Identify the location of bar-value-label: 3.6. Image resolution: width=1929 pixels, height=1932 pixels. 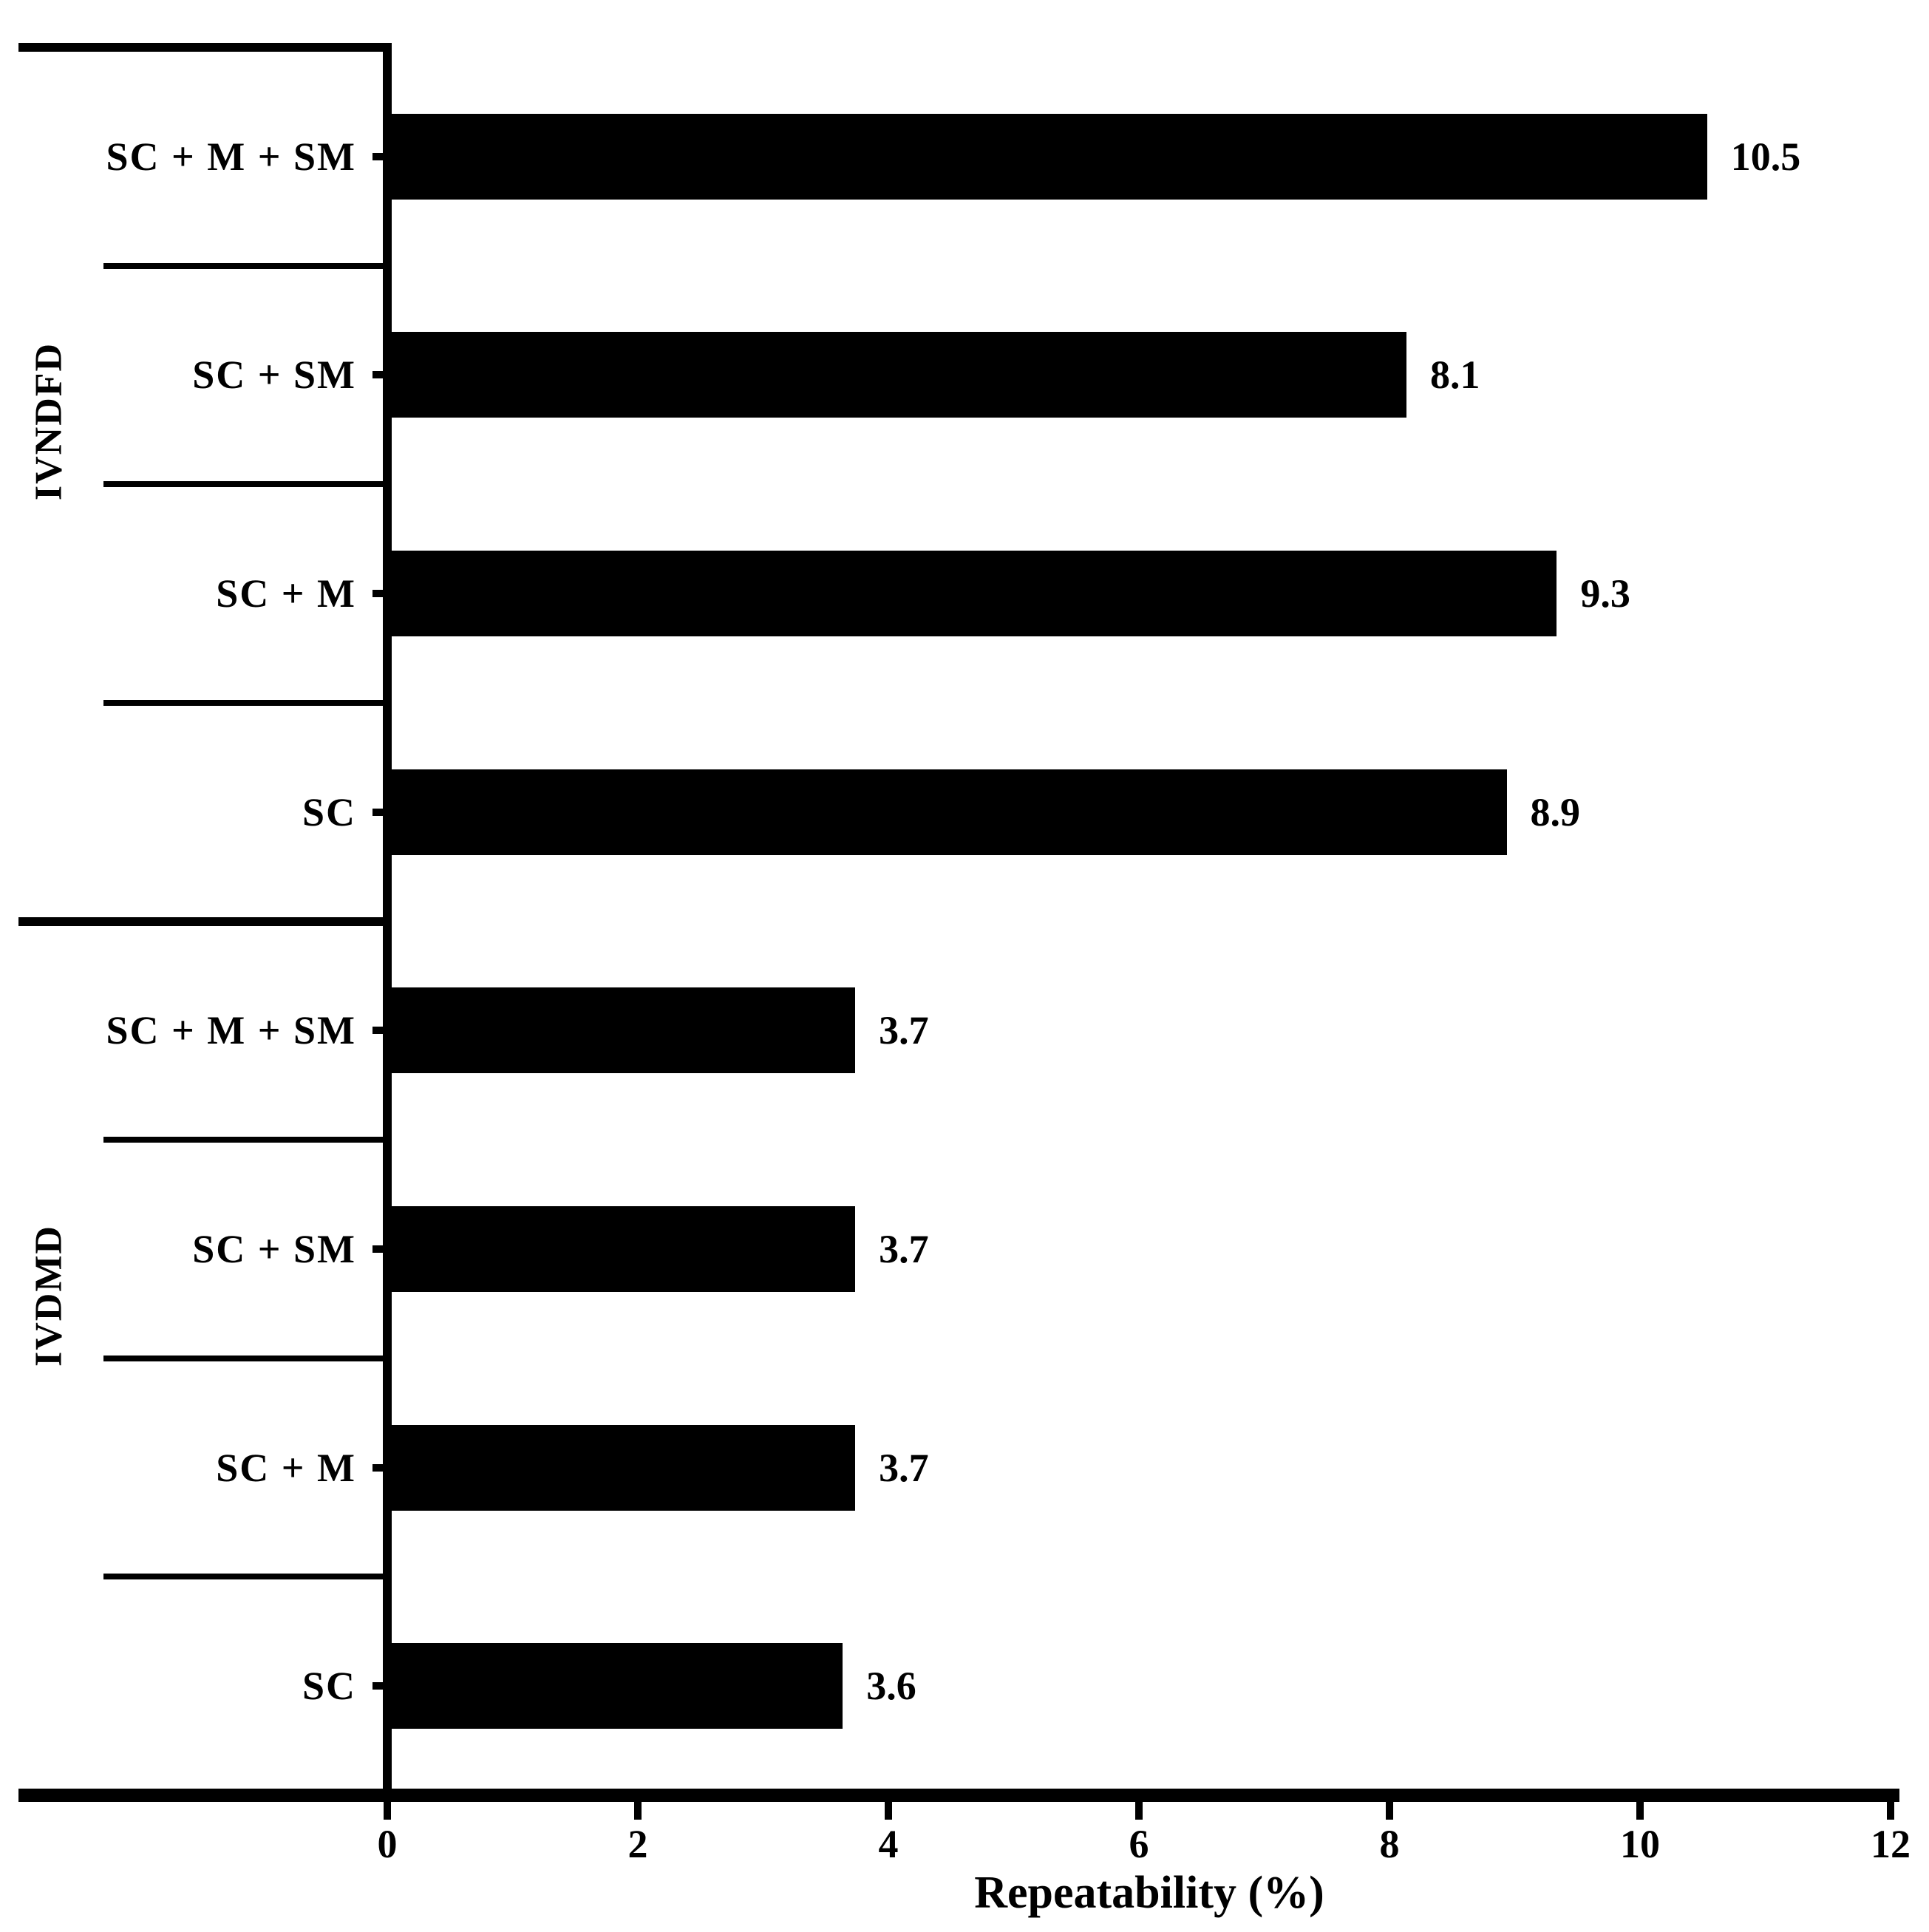
(891, 1686).